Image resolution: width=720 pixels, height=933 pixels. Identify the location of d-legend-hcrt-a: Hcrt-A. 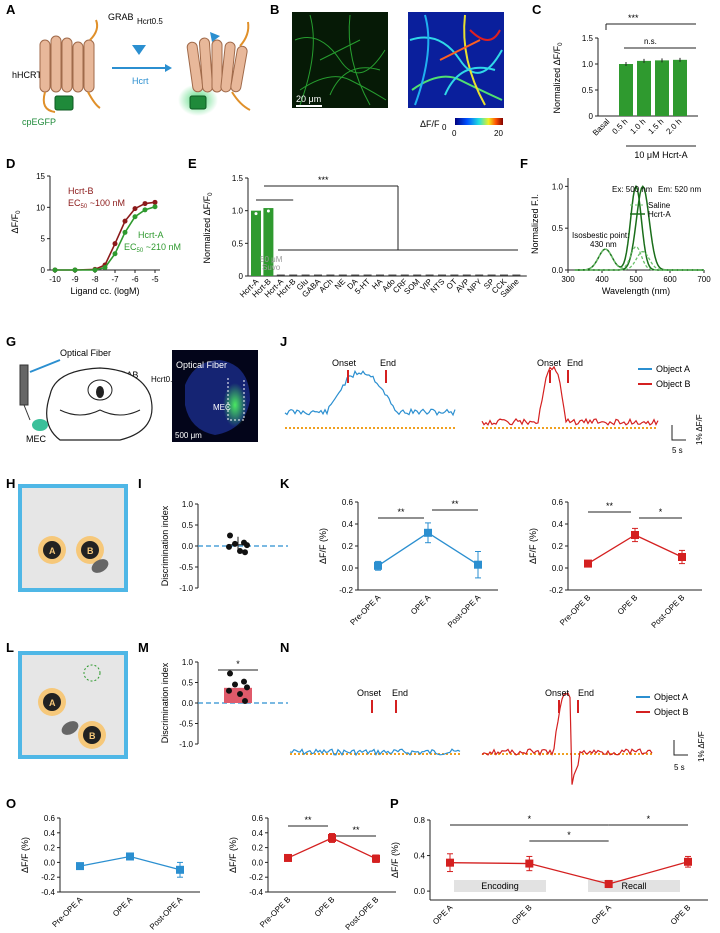
(151, 235).